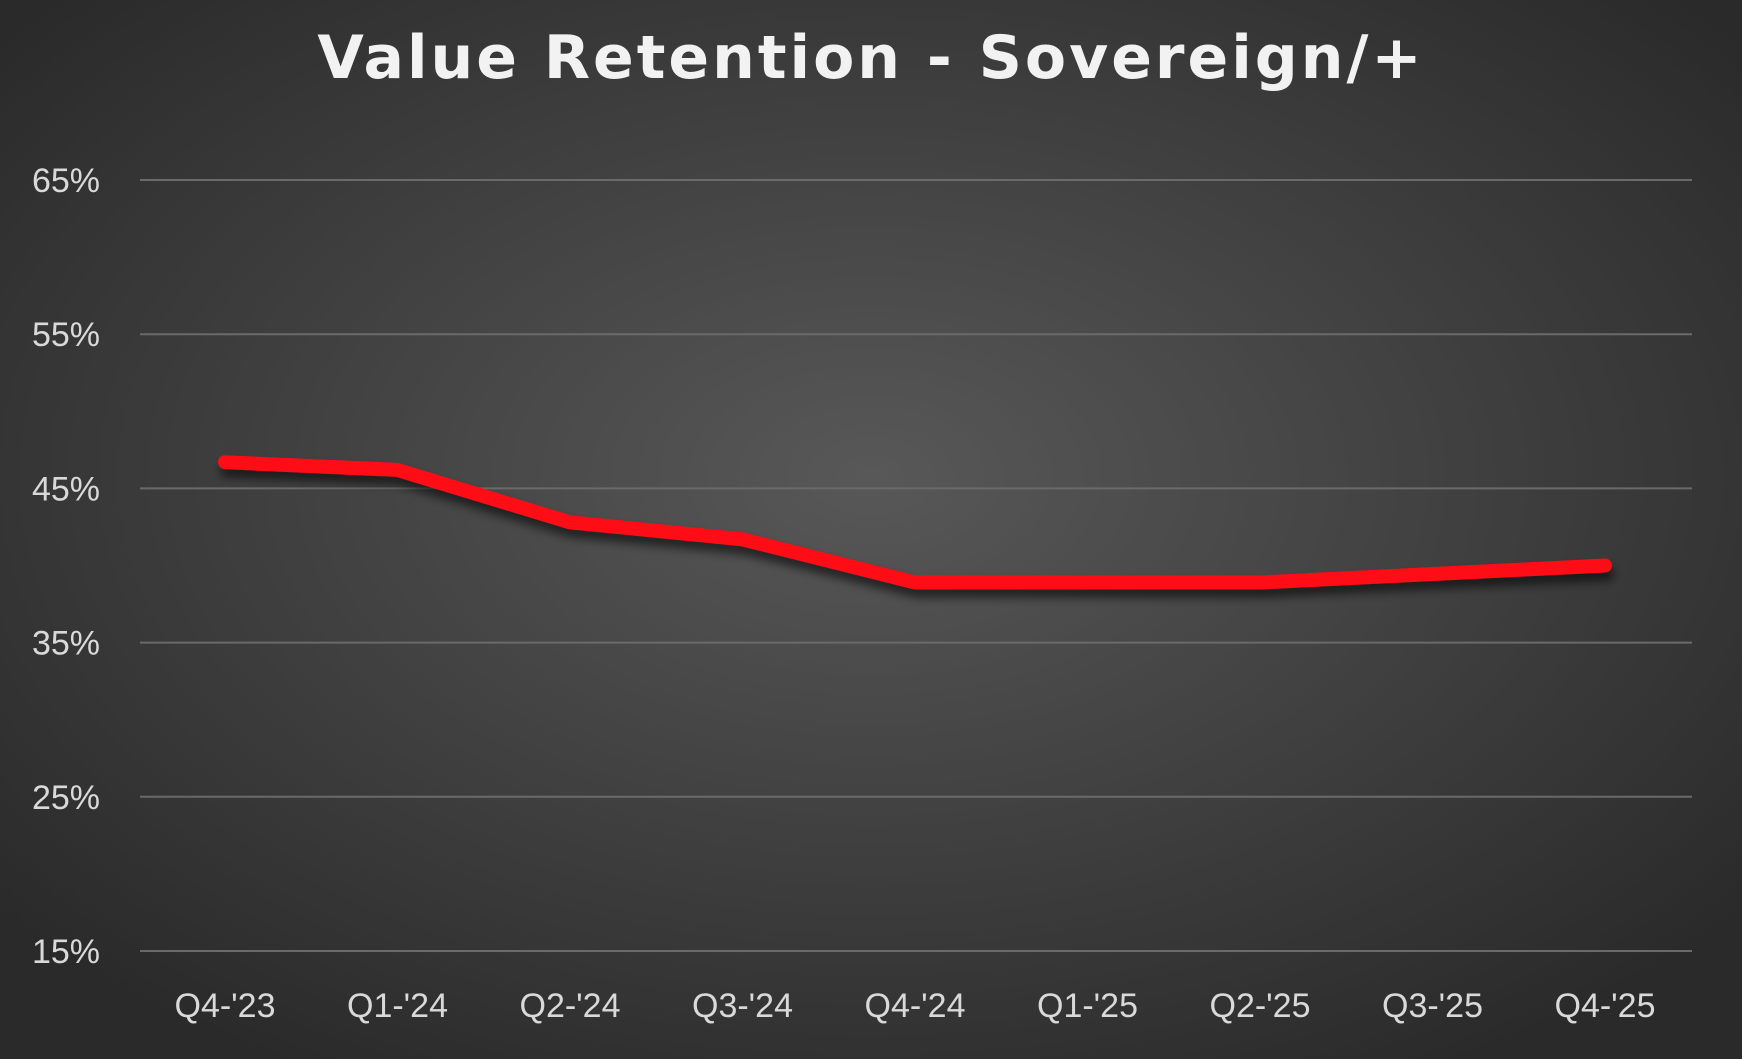 This screenshot has width=1742, height=1059. What do you see at coordinates (870, 58) in the screenshot?
I see `chart-title: Value Retention - Sovereign/+` at bounding box center [870, 58].